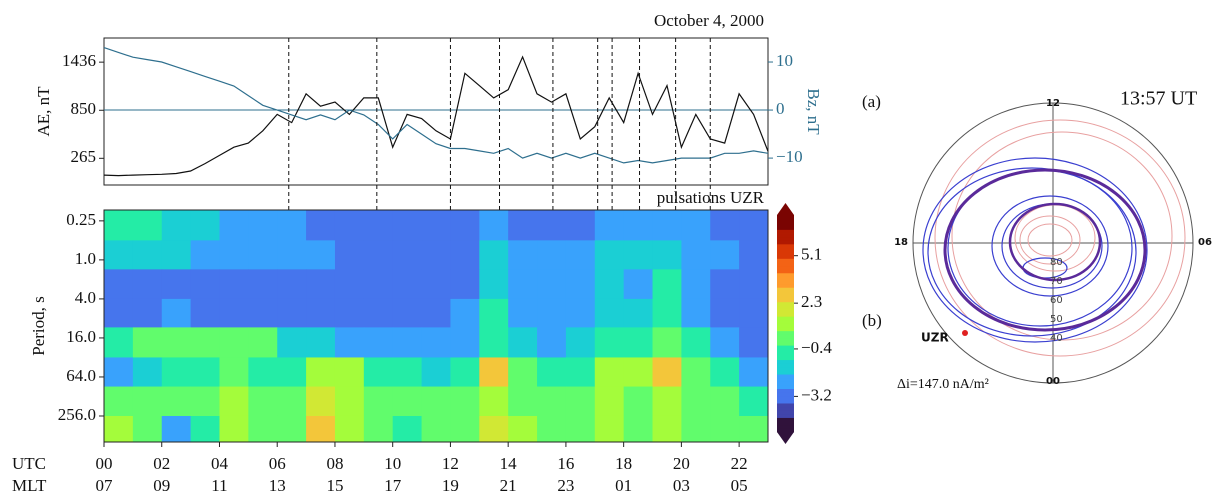 The image size is (1218, 502). I want to click on y-tick-label: 265, so click(84, 156).